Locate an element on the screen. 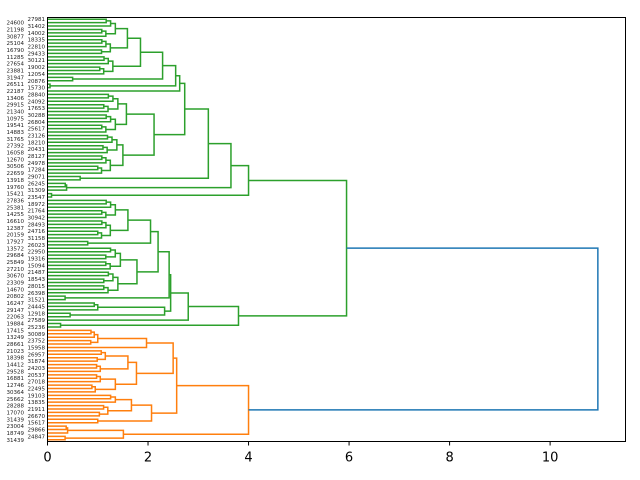 Image resolution: width=640 pixels, height=480 pixels. leaf-label: 19884 is located at coordinates (16, 325).